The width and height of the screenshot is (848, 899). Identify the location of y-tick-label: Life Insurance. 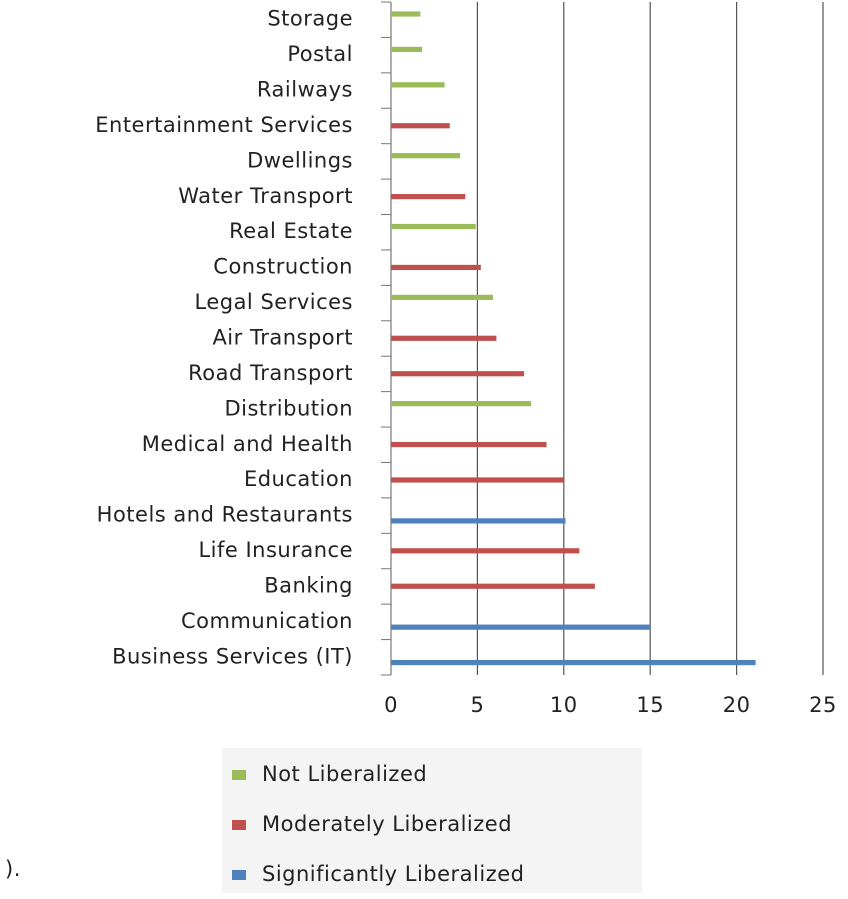
(275, 550).